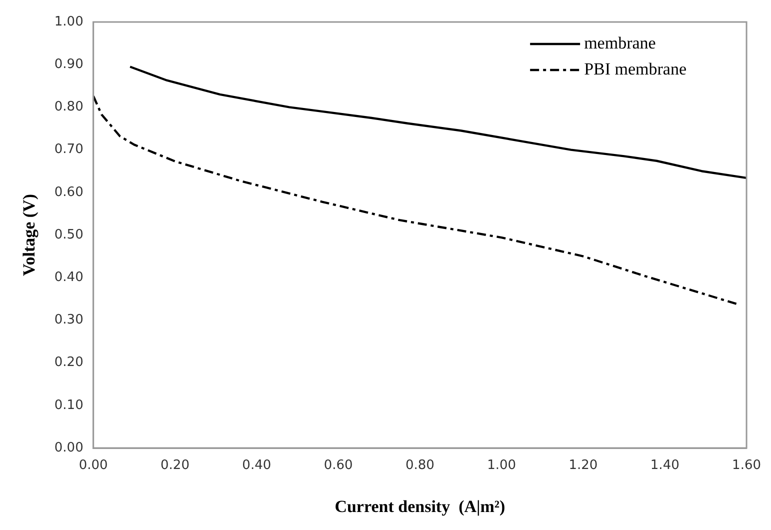  What do you see at coordinates (69, 150) in the screenshot?
I see `y-tick-label: 0.70` at bounding box center [69, 150].